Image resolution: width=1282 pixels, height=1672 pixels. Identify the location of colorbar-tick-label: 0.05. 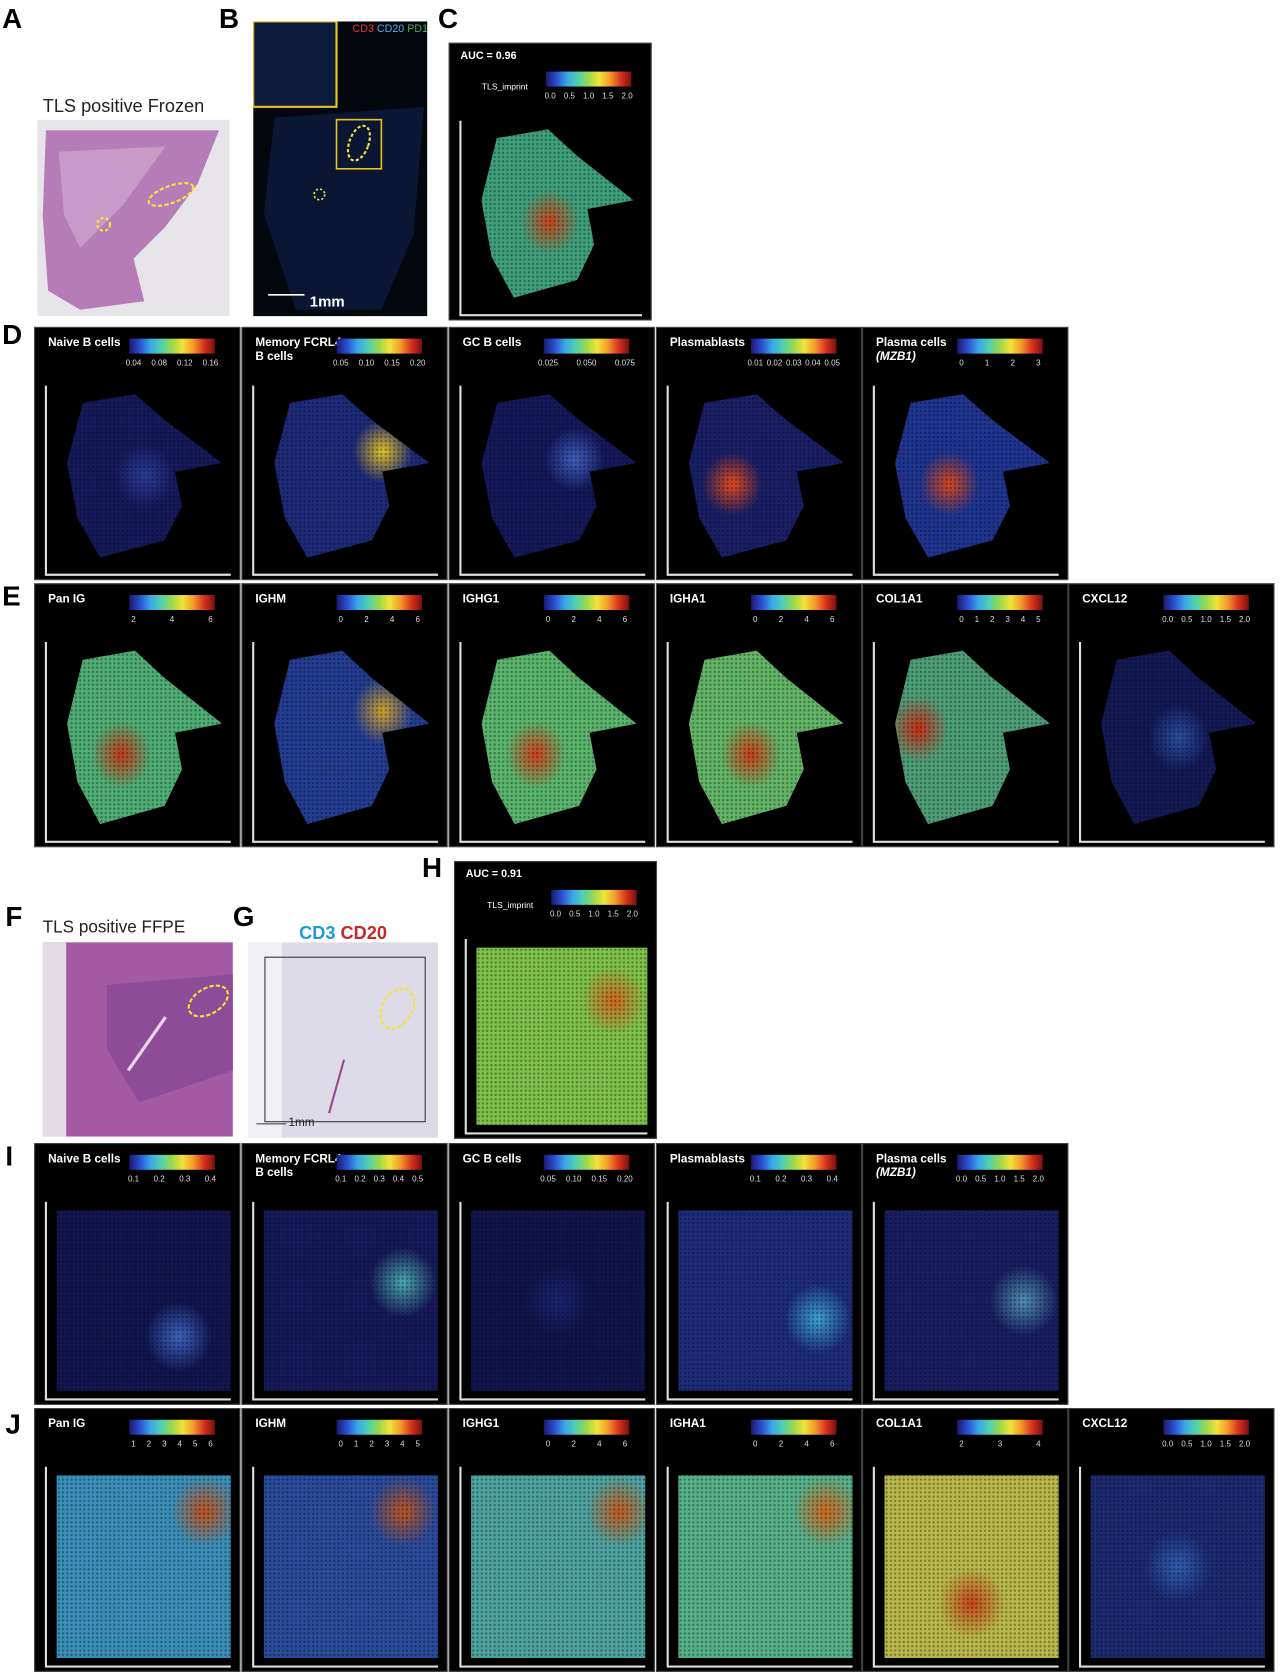
(548, 1179).